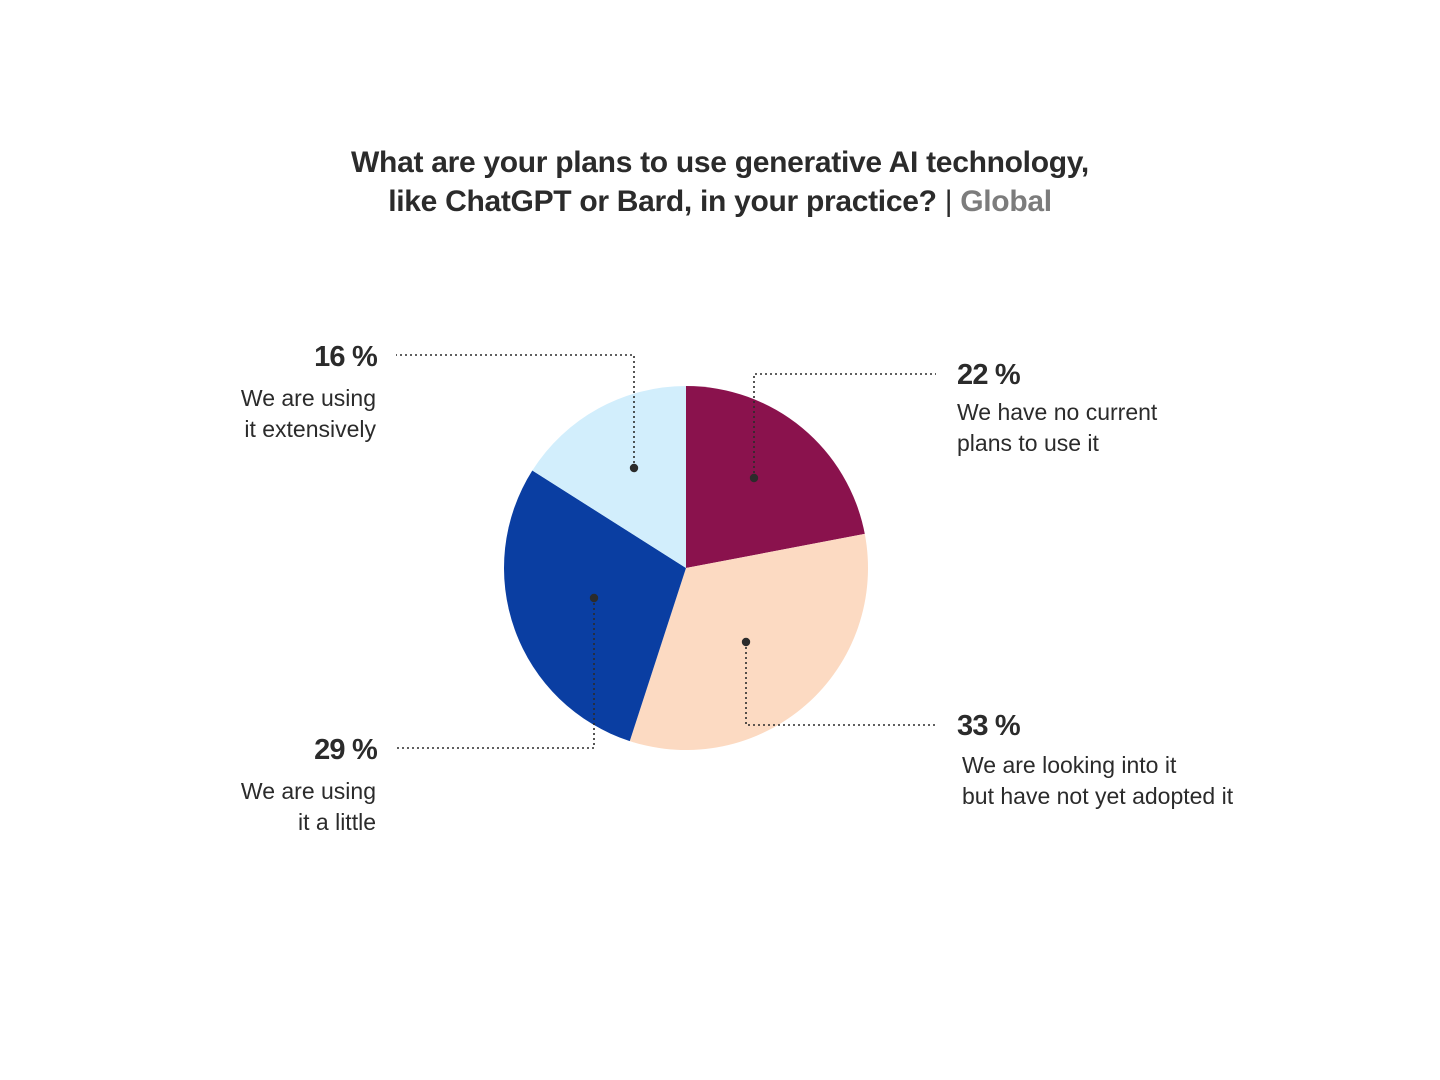 This screenshot has width=1440, height=1080. Describe the element at coordinates (1098, 796) in the screenshot. I see `slice-category-label: but have not yet adopted it` at that location.